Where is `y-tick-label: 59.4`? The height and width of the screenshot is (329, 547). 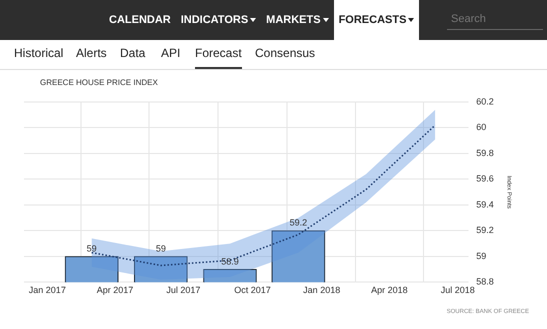
y-tick-label: 59.4 is located at coordinates (485, 204).